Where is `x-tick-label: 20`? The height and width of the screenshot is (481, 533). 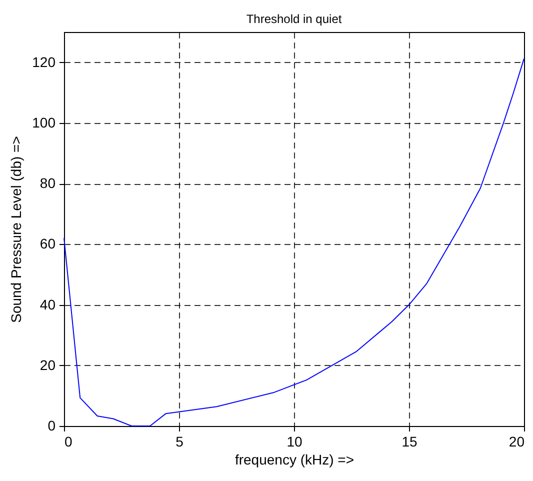
x-tick-label: 20 is located at coordinates (516, 442).